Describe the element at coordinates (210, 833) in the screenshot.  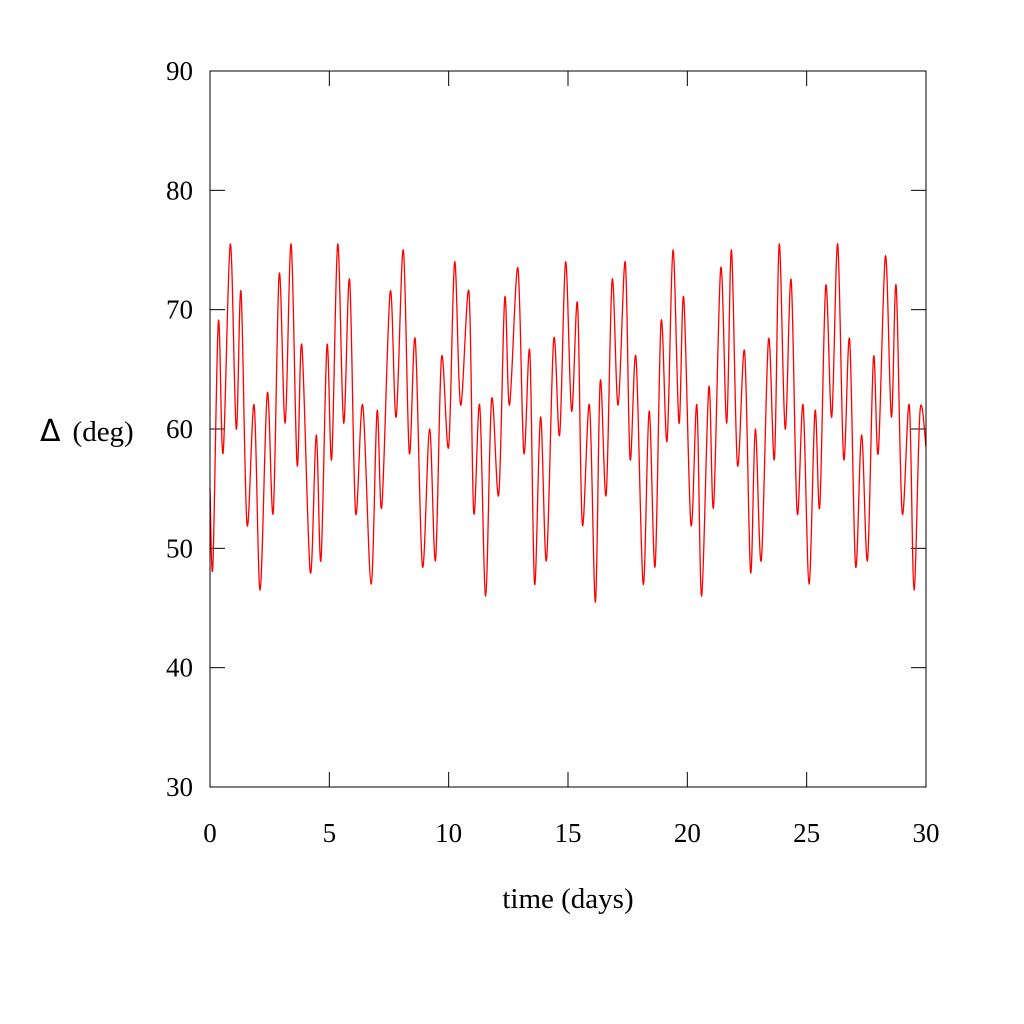
I see `x-tick-label: 0` at that location.